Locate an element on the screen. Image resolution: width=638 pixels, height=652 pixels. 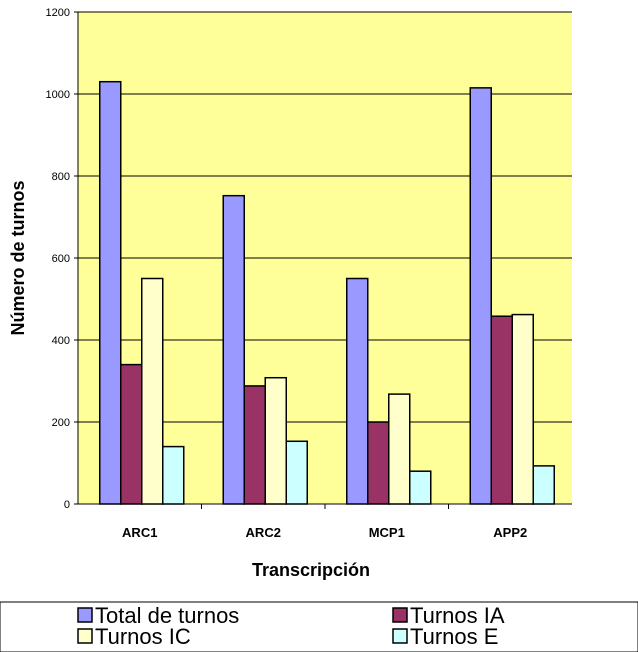
y-tick-label: 1000 is located at coordinates (58, 95).